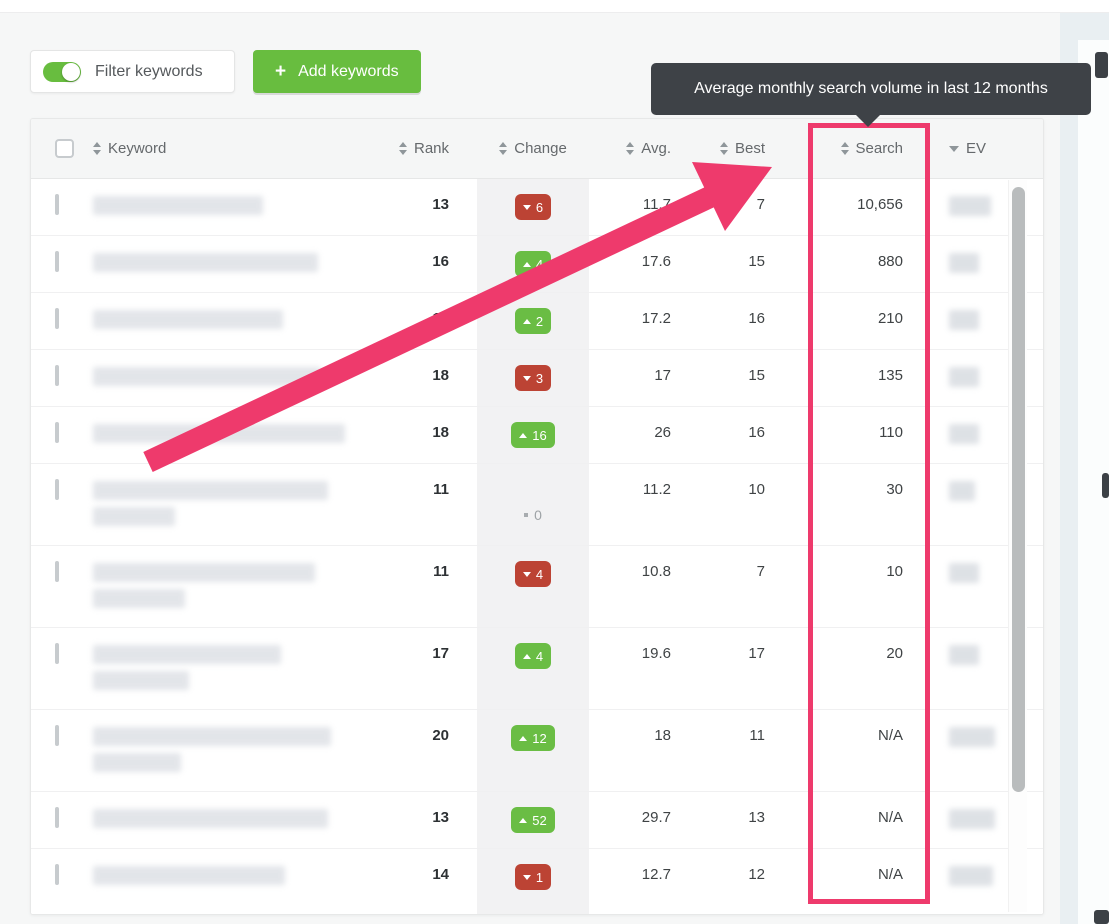 The image size is (1109, 924). What do you see at coordinates (894, 571) in the screenshot?
I see `search-cell: 10` at bounding box center [894, 571].